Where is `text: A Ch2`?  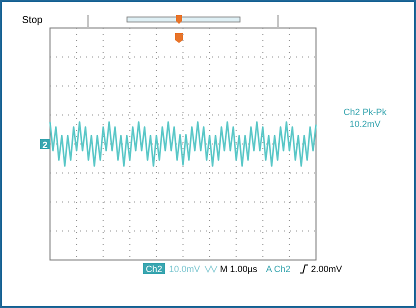 text: A Ch2 is located at coordinates (278, 269).